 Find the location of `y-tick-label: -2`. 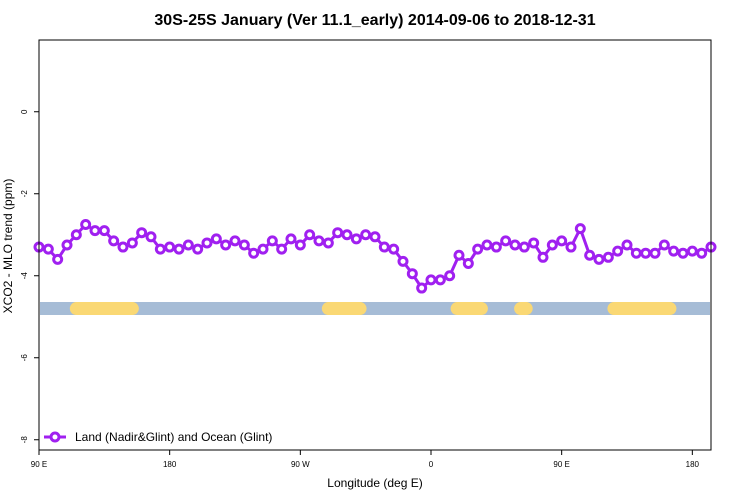

y-tick-label: -2 is located at coordinates (24, 194).